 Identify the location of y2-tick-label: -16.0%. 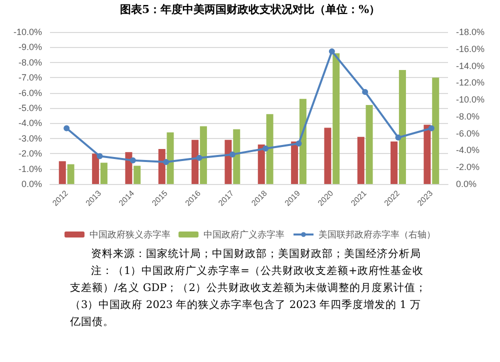
(470, 49).